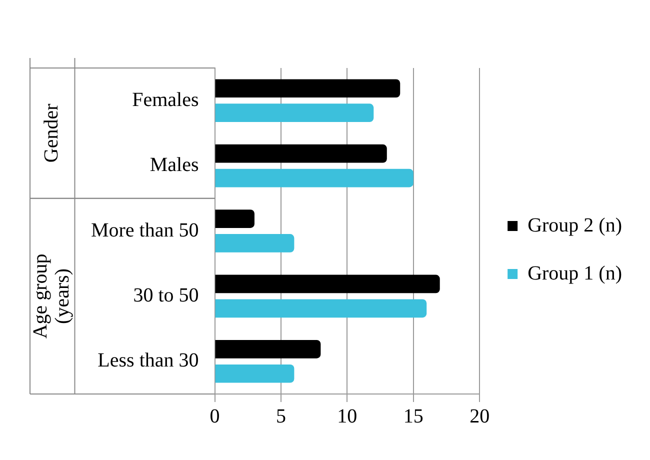 The height and width of the screenshot is (460, 650). Describe the element at coordinates (51, 296) in the screenshot. I see `text: Age group (years)` at that location.